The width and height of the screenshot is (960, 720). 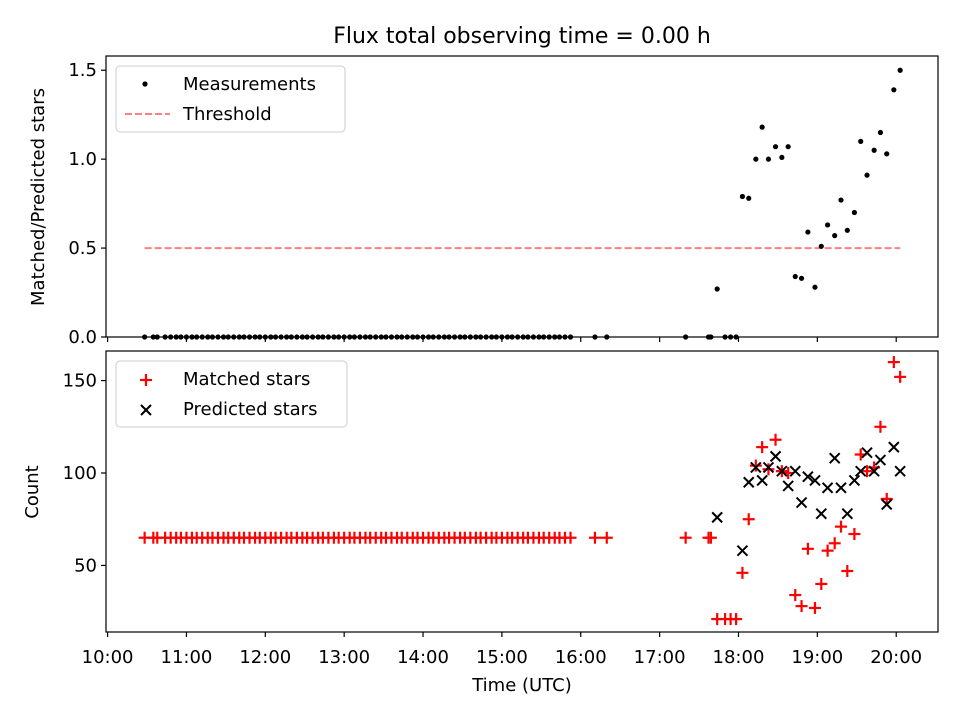 I want to click on bottom-legend: Matched stars Predicted stars, so click(x=231, y=394).